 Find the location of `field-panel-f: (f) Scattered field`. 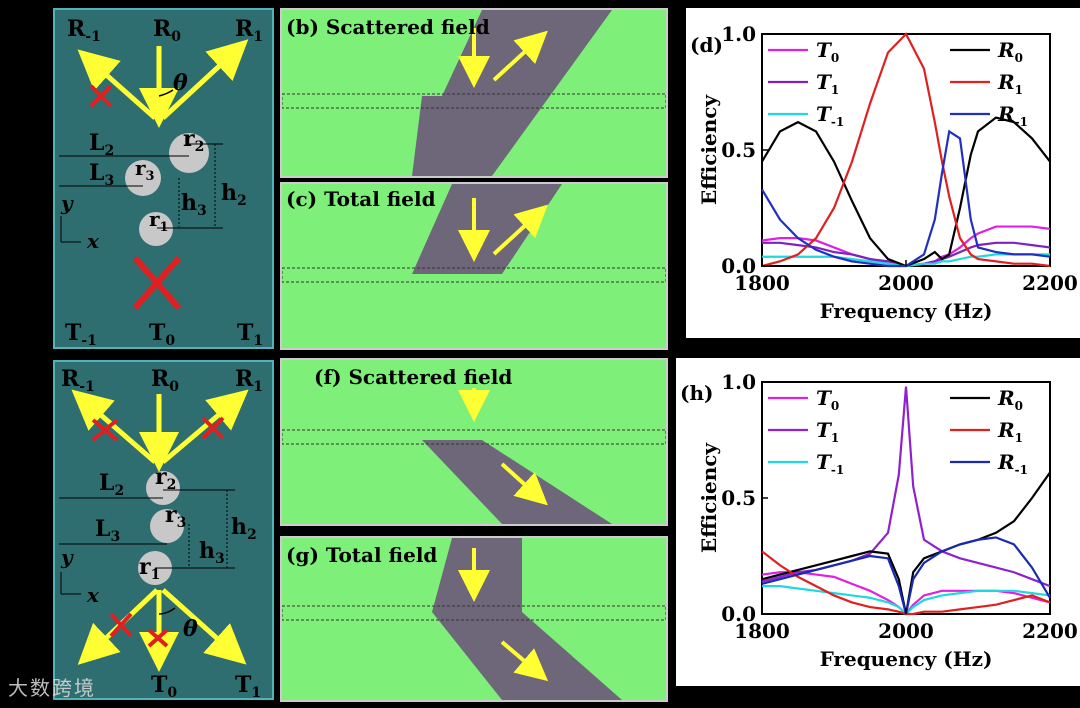

field-panel-f: (f) Scattered field is located at coordinates (474, 442).